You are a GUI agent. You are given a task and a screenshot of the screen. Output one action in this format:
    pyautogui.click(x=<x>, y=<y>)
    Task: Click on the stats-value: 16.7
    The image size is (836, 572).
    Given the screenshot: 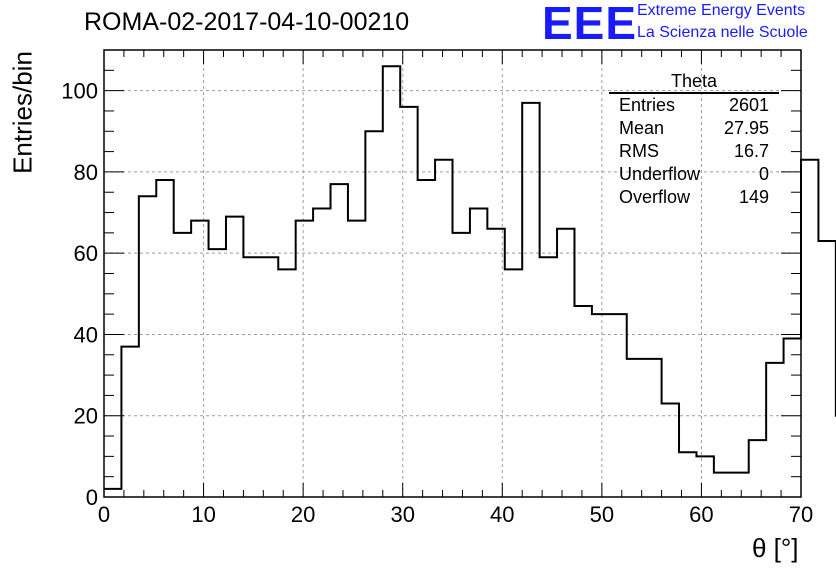 What is the action you would take?
    pyautogui.click(x=751, y=151)
    